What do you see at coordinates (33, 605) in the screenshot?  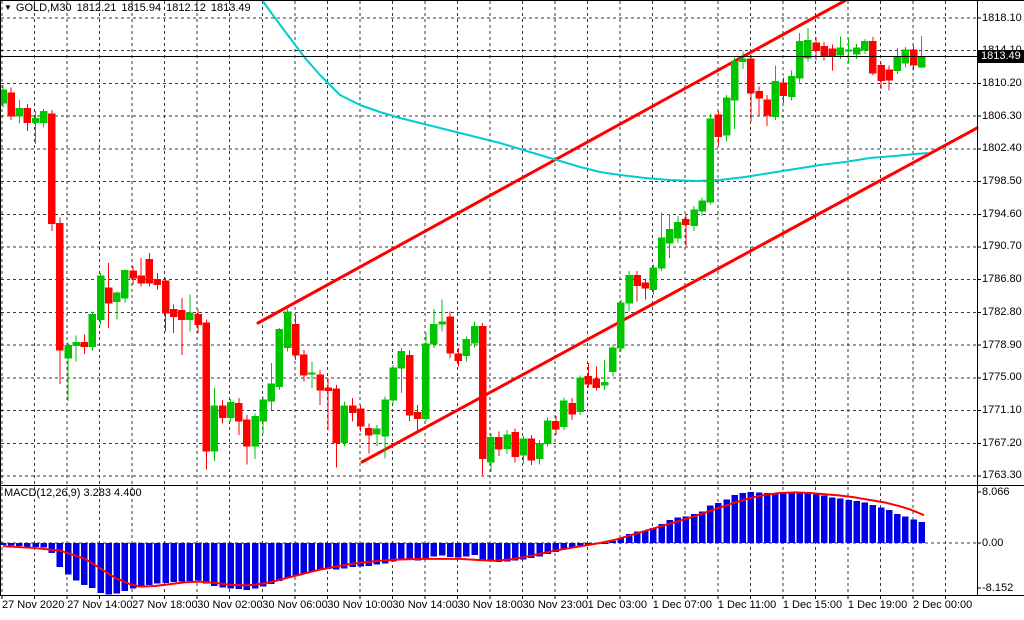 I see `time-axis-label: 27 Nov 2020` at bounding box center [33, 605].